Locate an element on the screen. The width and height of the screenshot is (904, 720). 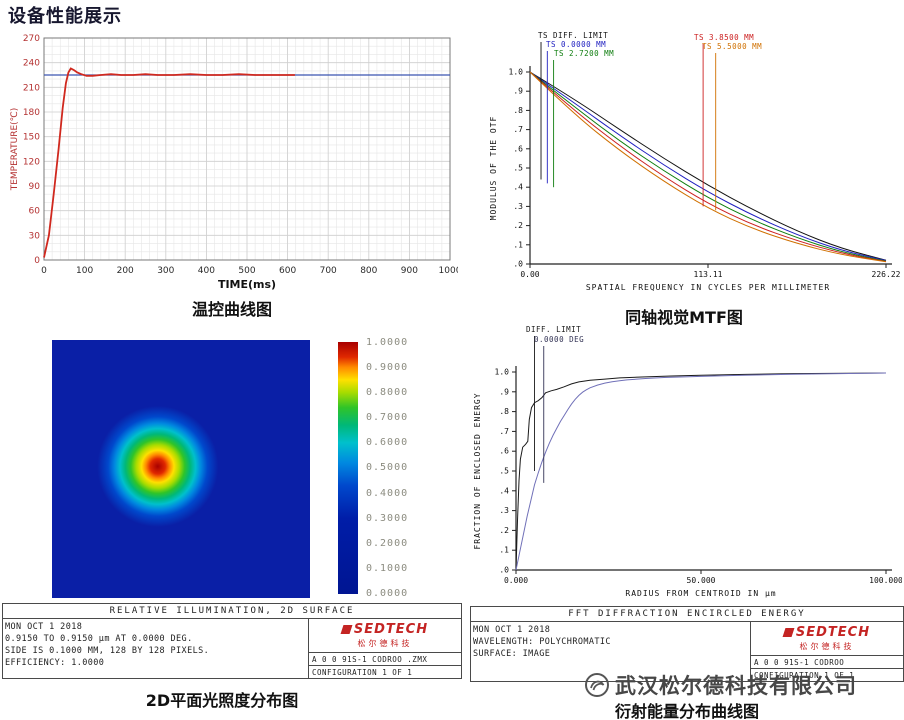
footer-line: MON OCT 1 2018 is located at coordinates (512, 630).